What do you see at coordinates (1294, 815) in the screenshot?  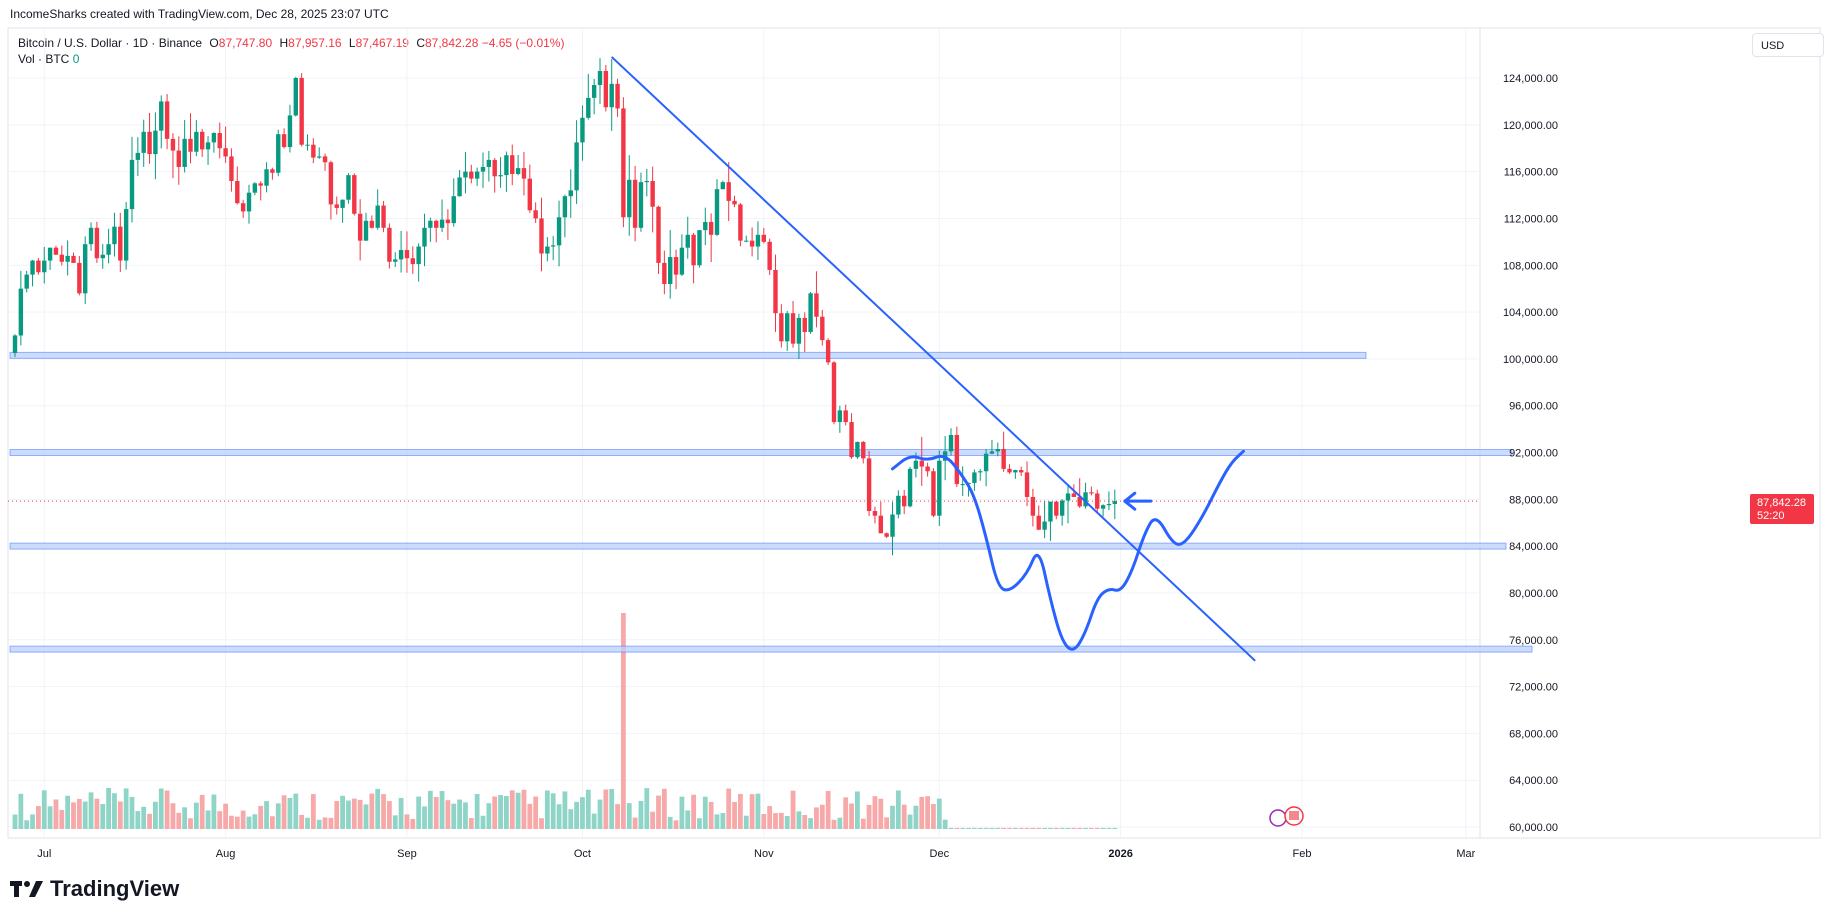 I see `flag-icon` at bounding box center [1294, 815].